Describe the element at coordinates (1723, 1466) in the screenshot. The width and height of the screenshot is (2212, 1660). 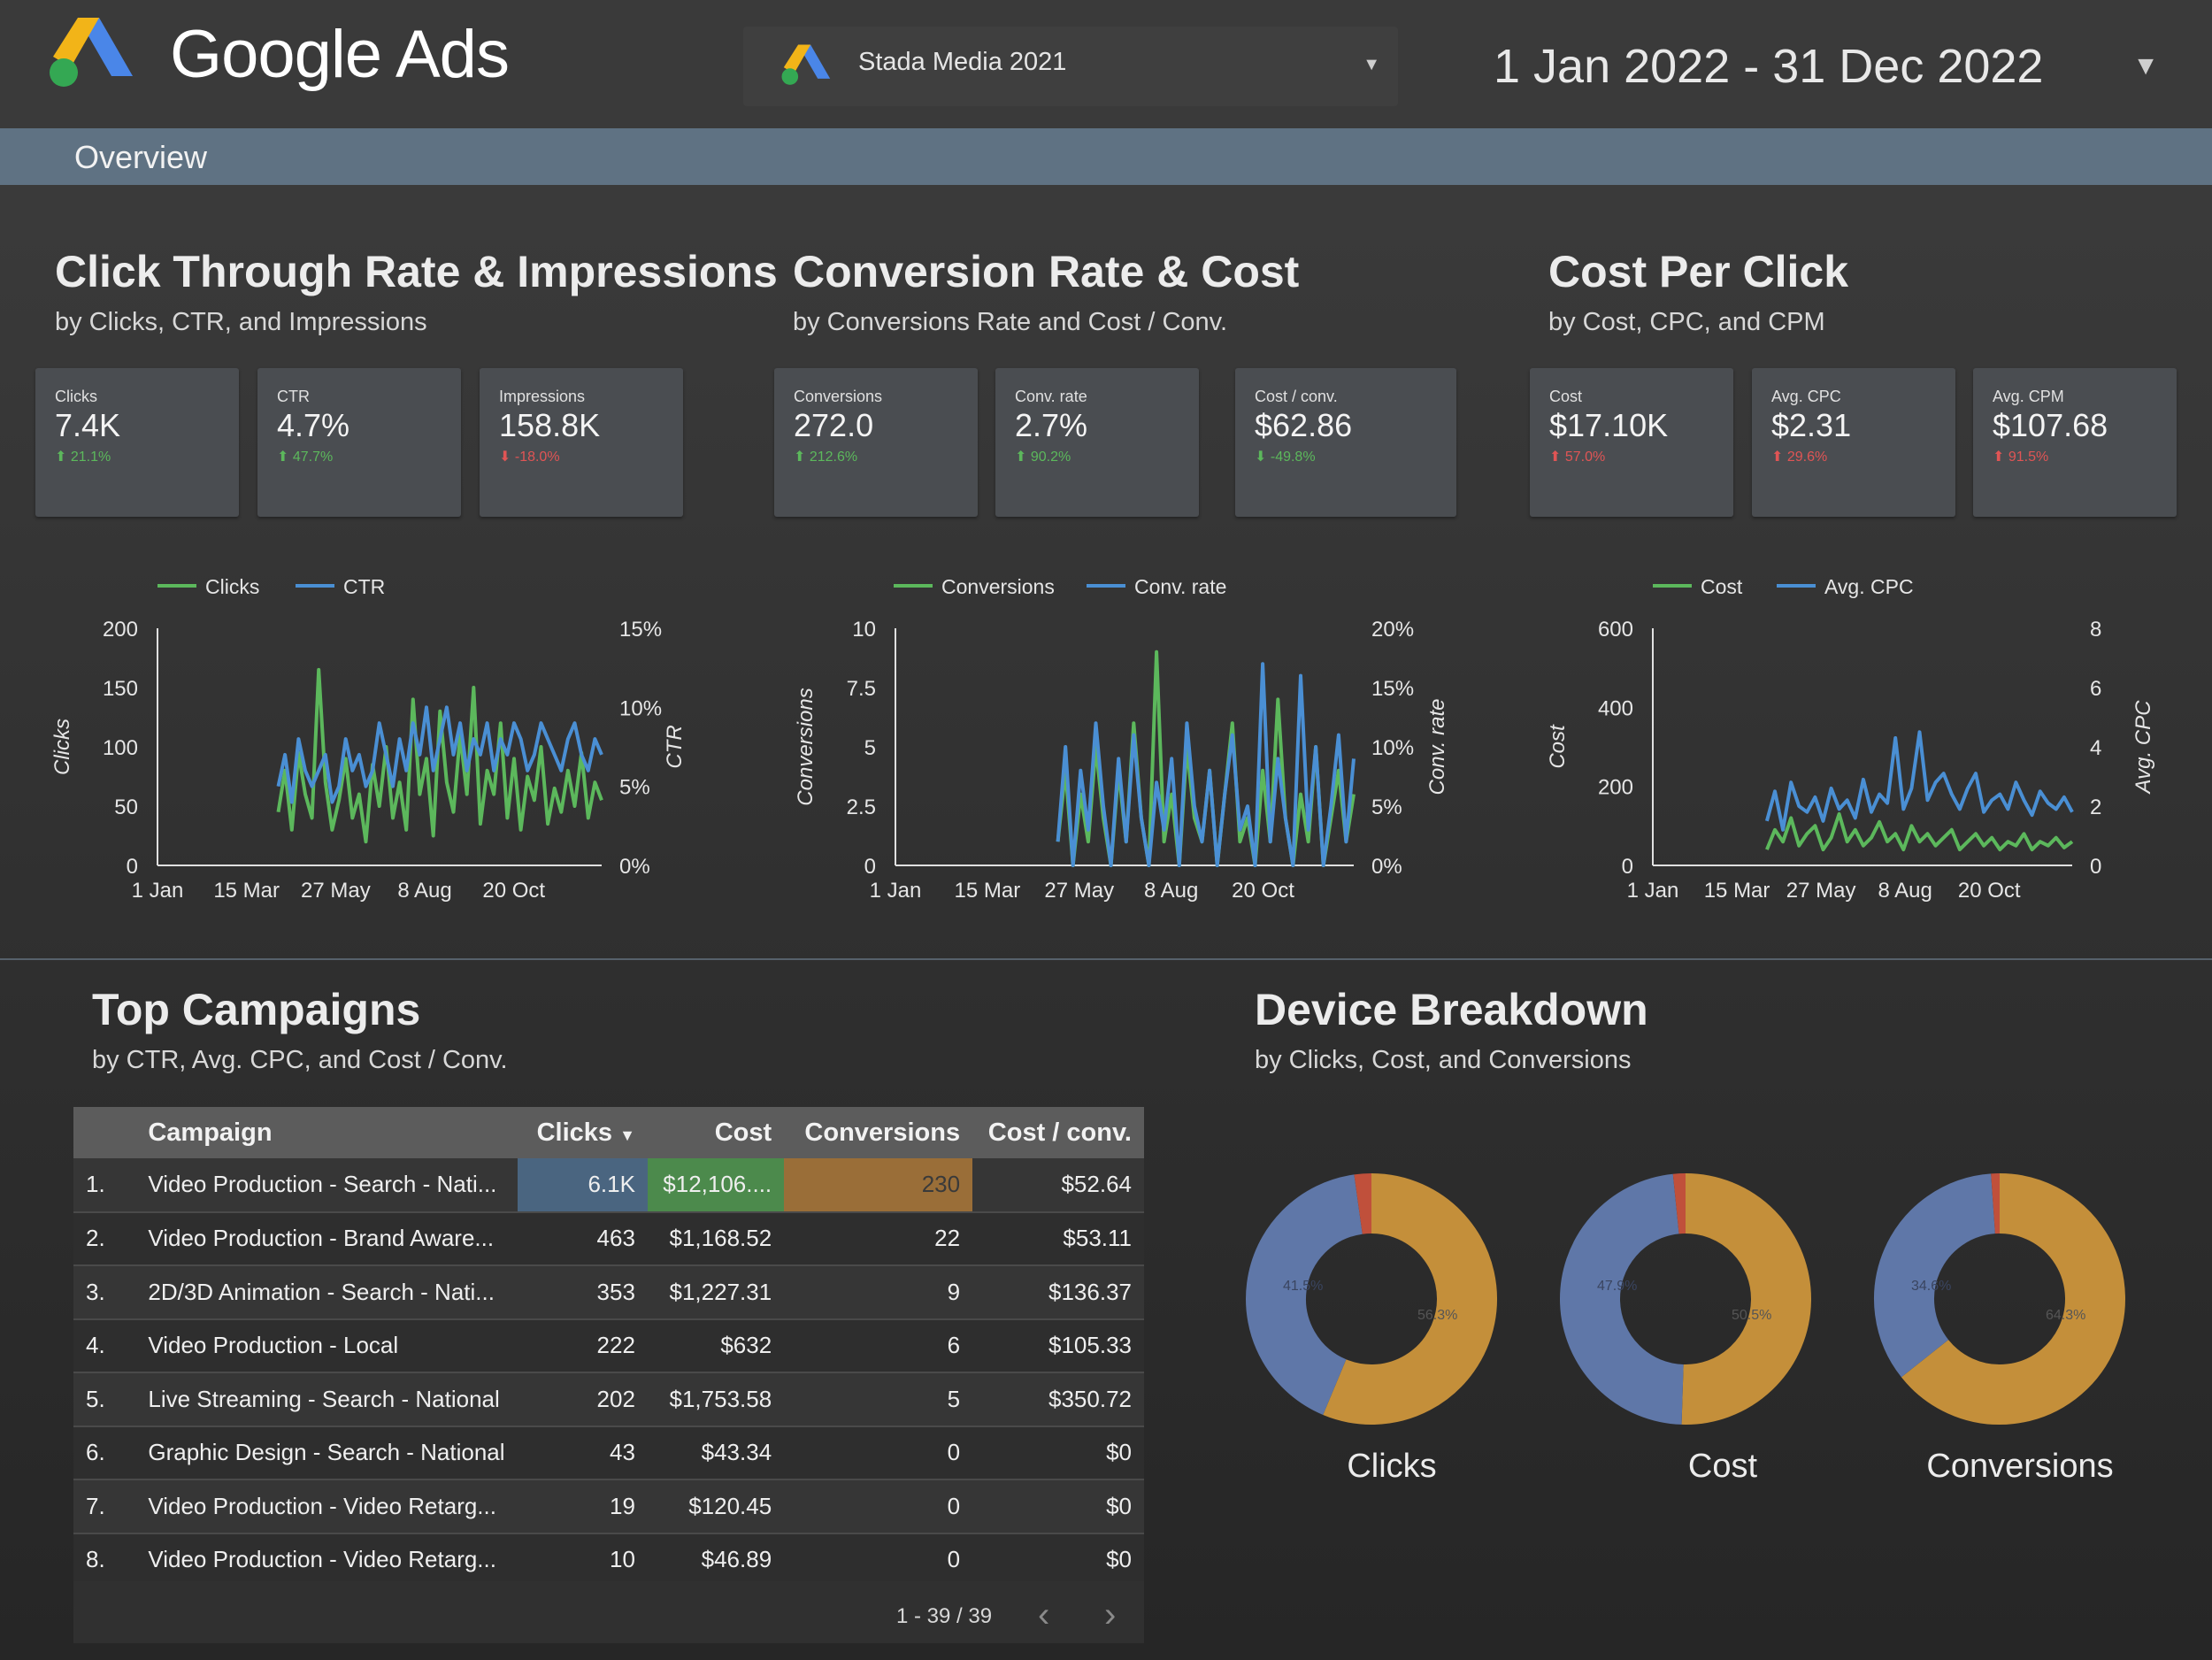
I see `donut-title-cost: Cost` at that location.